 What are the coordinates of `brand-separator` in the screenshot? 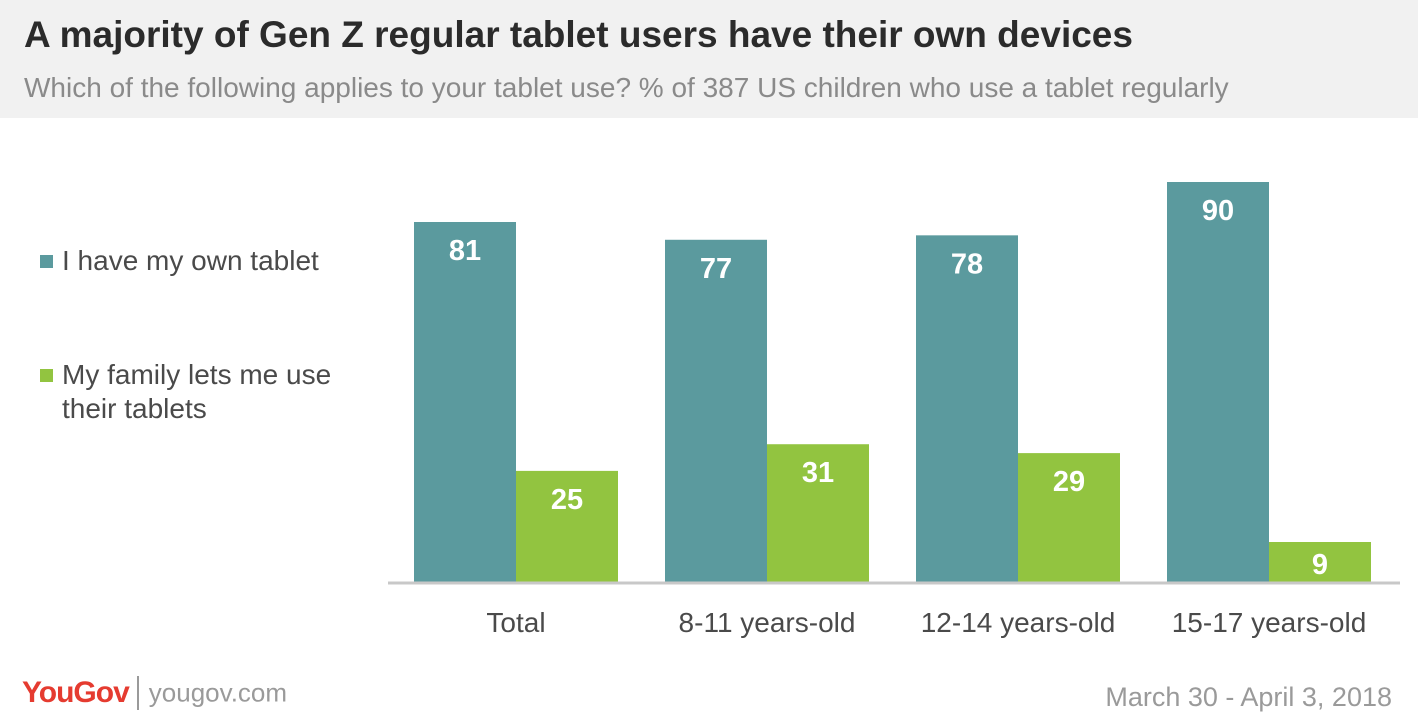 It's located at (137, 693).